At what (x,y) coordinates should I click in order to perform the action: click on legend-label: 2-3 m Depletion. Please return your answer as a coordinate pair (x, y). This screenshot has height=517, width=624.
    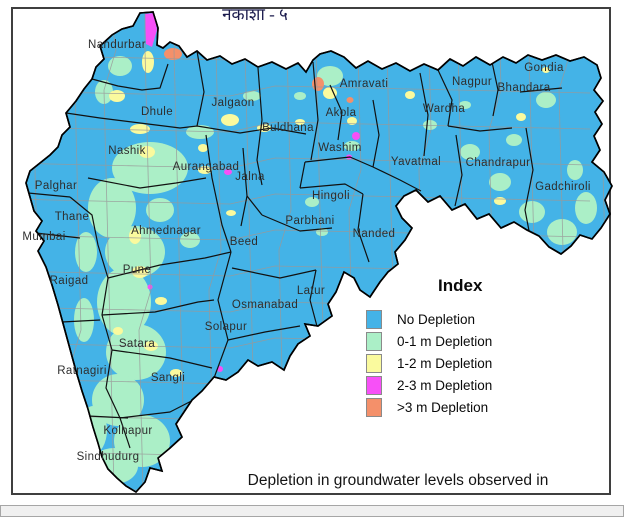
    Looking at the image, I should click on (445, 385).